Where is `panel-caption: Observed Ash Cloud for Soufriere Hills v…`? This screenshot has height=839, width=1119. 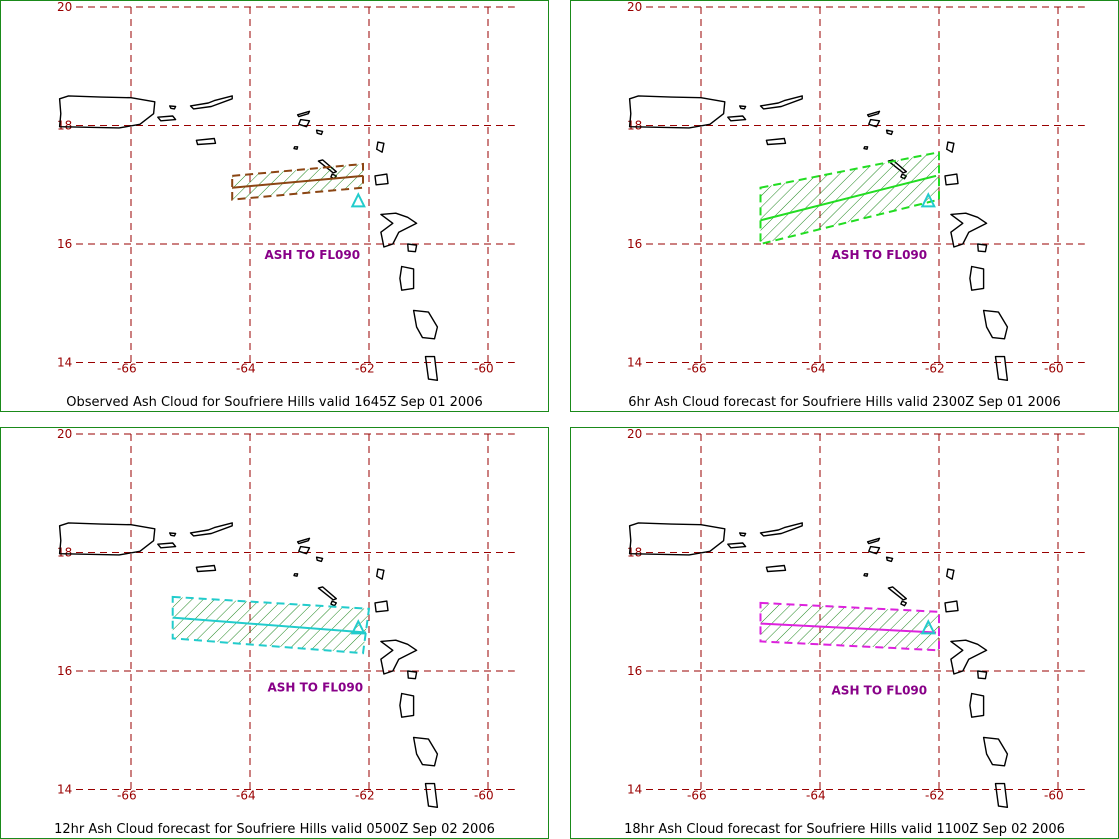
panel-caption: Observed Ash Cloud for Soufriere Hills v… is located at coordinates (274, 402).